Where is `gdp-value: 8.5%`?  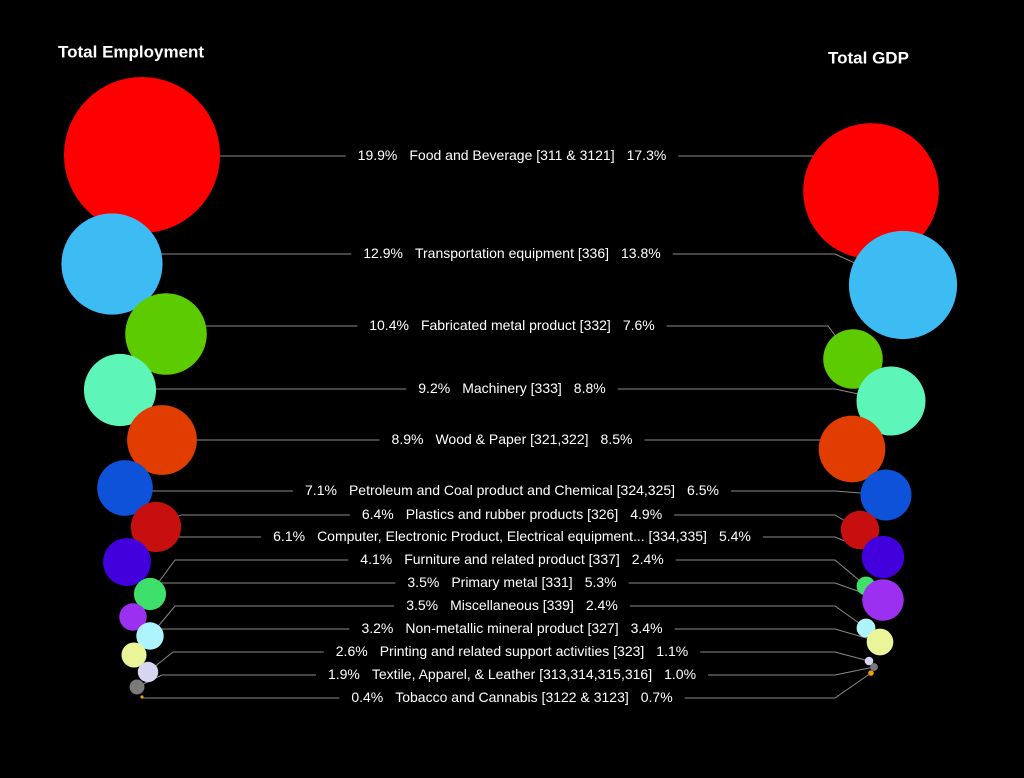
gdp-value: 8.5% is located at coordinates (617, 439).